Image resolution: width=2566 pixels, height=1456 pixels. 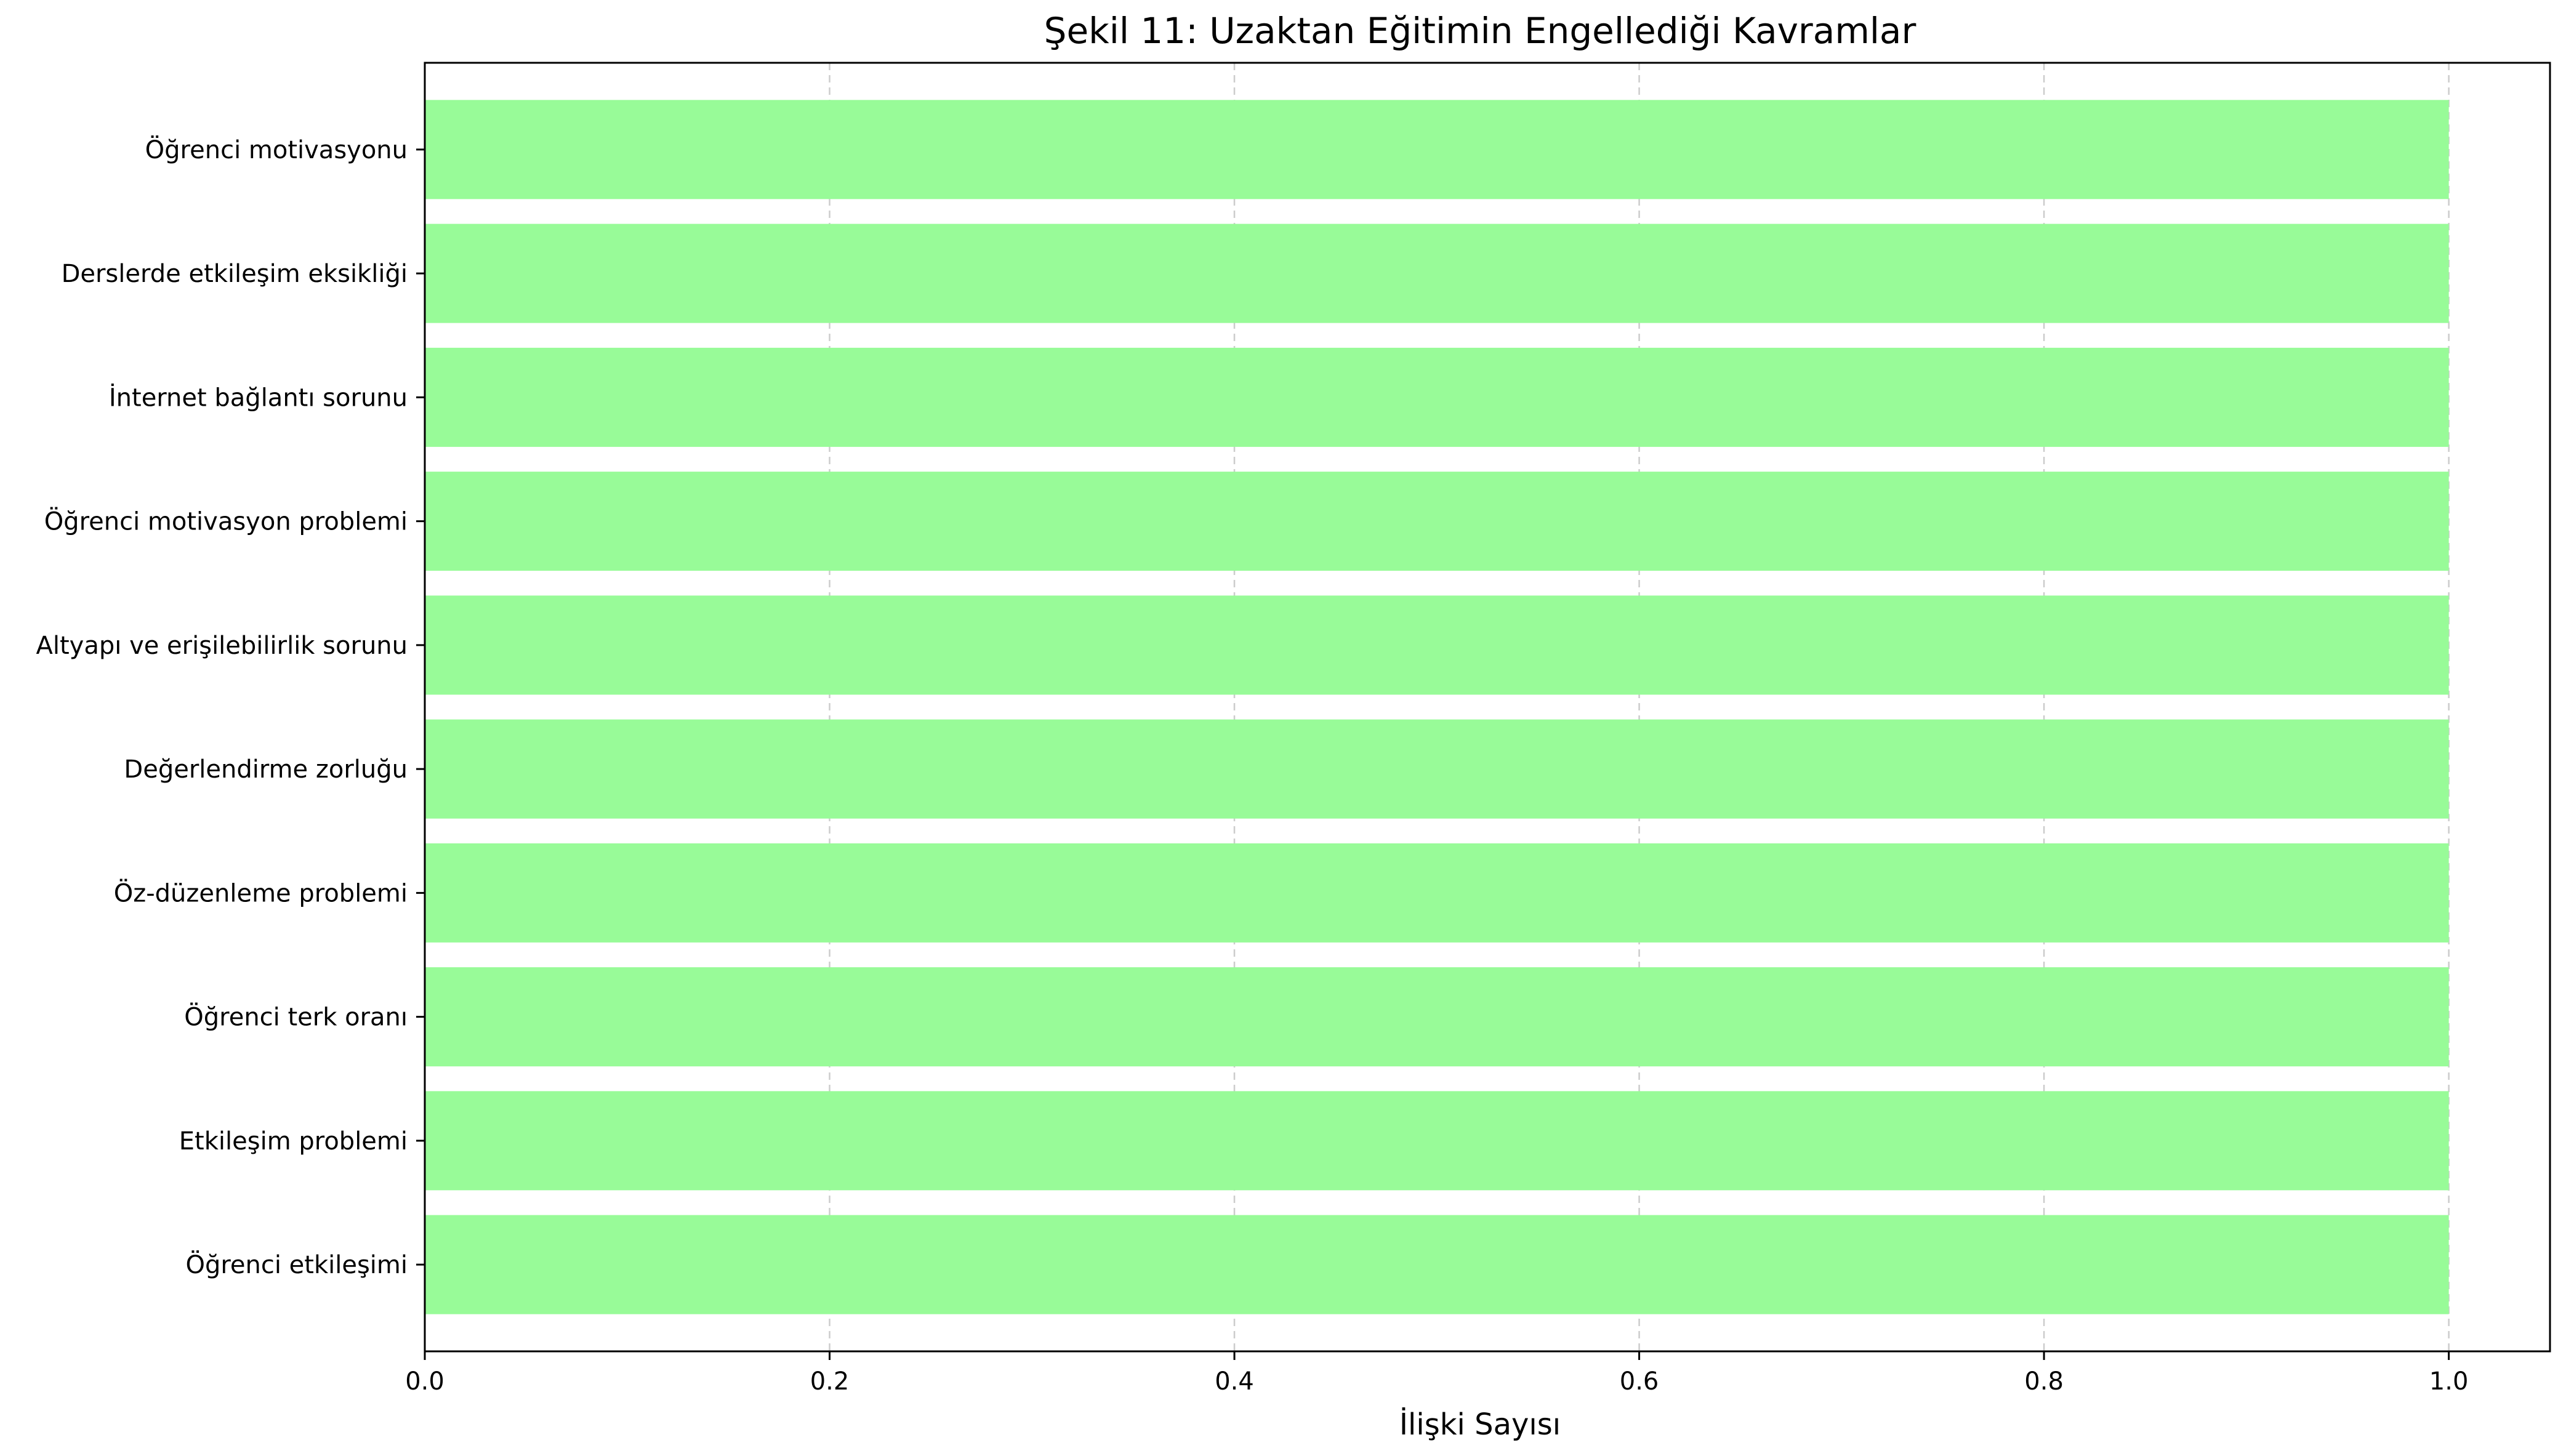 What do you see at coordinates (830, 1382) in the screenshot?
I see `x-tick-label: 0.2` at bounding box center [830, 1382].